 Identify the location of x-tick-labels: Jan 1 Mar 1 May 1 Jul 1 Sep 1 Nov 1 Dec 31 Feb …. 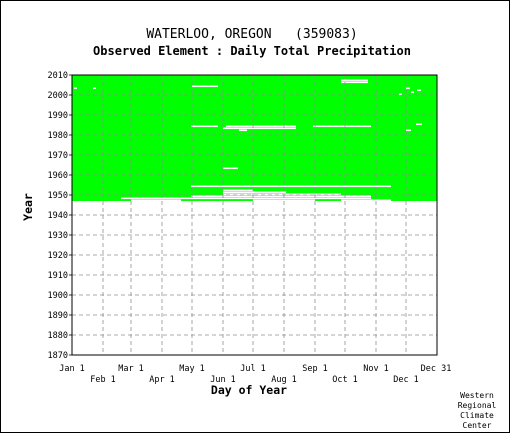
(255, 374).